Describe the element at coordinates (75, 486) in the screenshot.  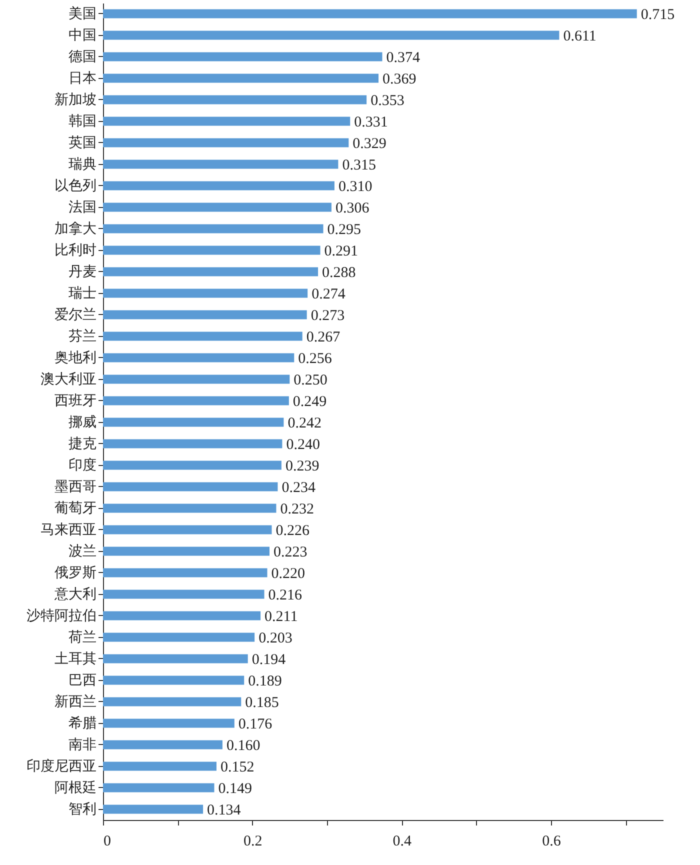
I see `y-tick-label: 墨西哥` at that location.